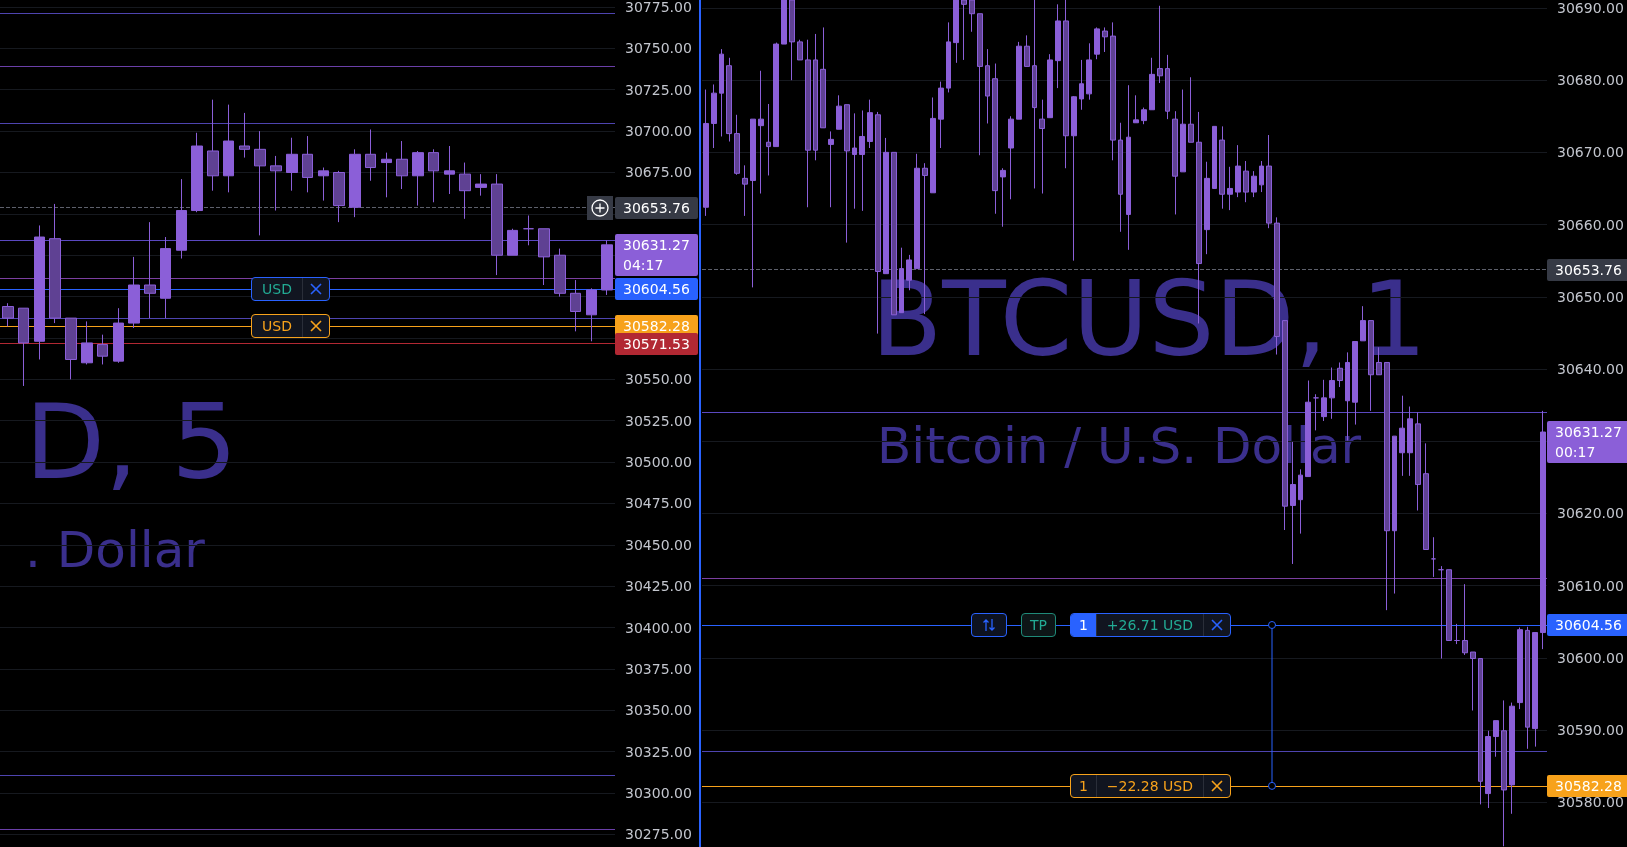 This screenshot has height=847, width=1627. Describe the element at coordinates (1590, 296) in the screenshot. I see `y-tick-label: 30650.00` at that location.